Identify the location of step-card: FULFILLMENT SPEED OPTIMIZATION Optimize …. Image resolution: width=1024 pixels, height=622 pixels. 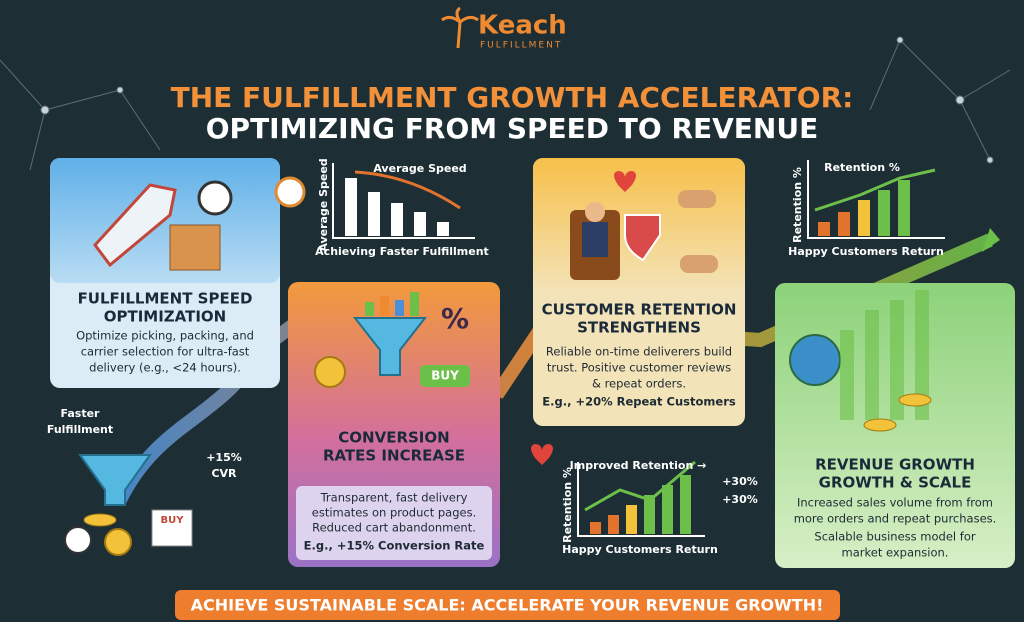
(165, 273).